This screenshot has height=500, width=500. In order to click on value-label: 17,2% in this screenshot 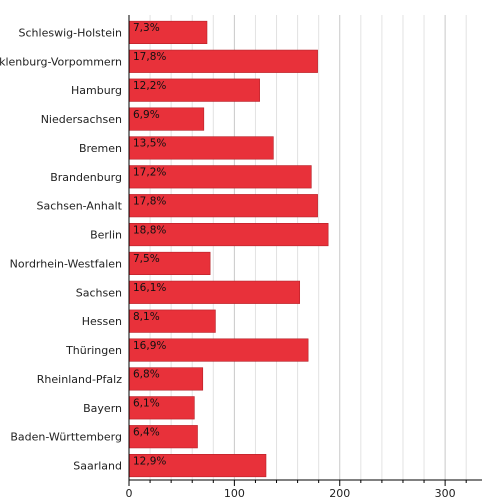, I will do `click(149, 173)`.